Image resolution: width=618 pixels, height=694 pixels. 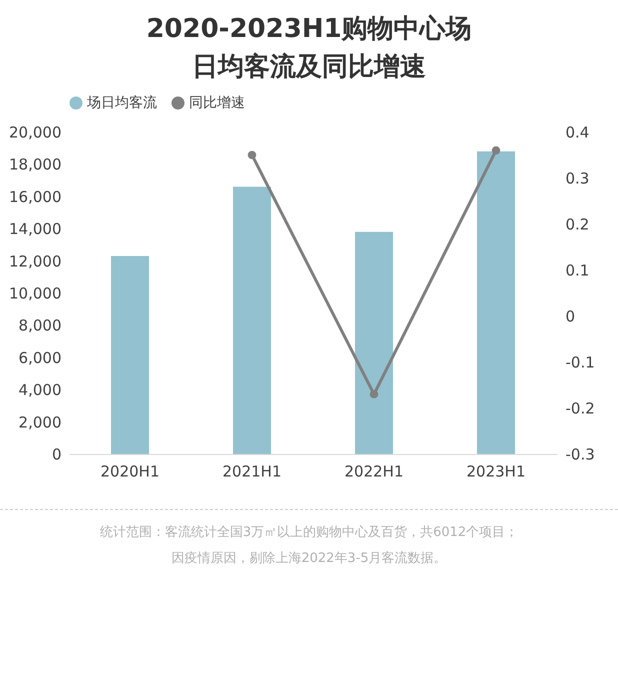 What do you see at coordinates (571, 317) in the screenshot?
I see `y2-tick-label: 0` at bounding box center [571, 317].